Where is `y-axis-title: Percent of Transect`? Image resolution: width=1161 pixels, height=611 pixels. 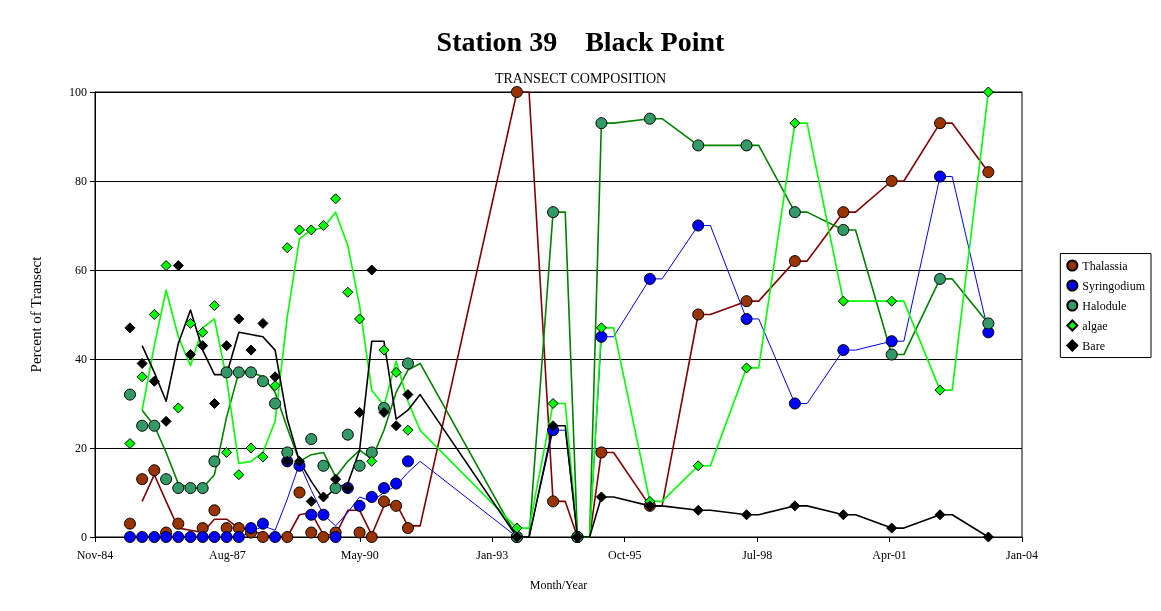
y-axis-title: Percent of Transect is located at coordinates (35, 314).